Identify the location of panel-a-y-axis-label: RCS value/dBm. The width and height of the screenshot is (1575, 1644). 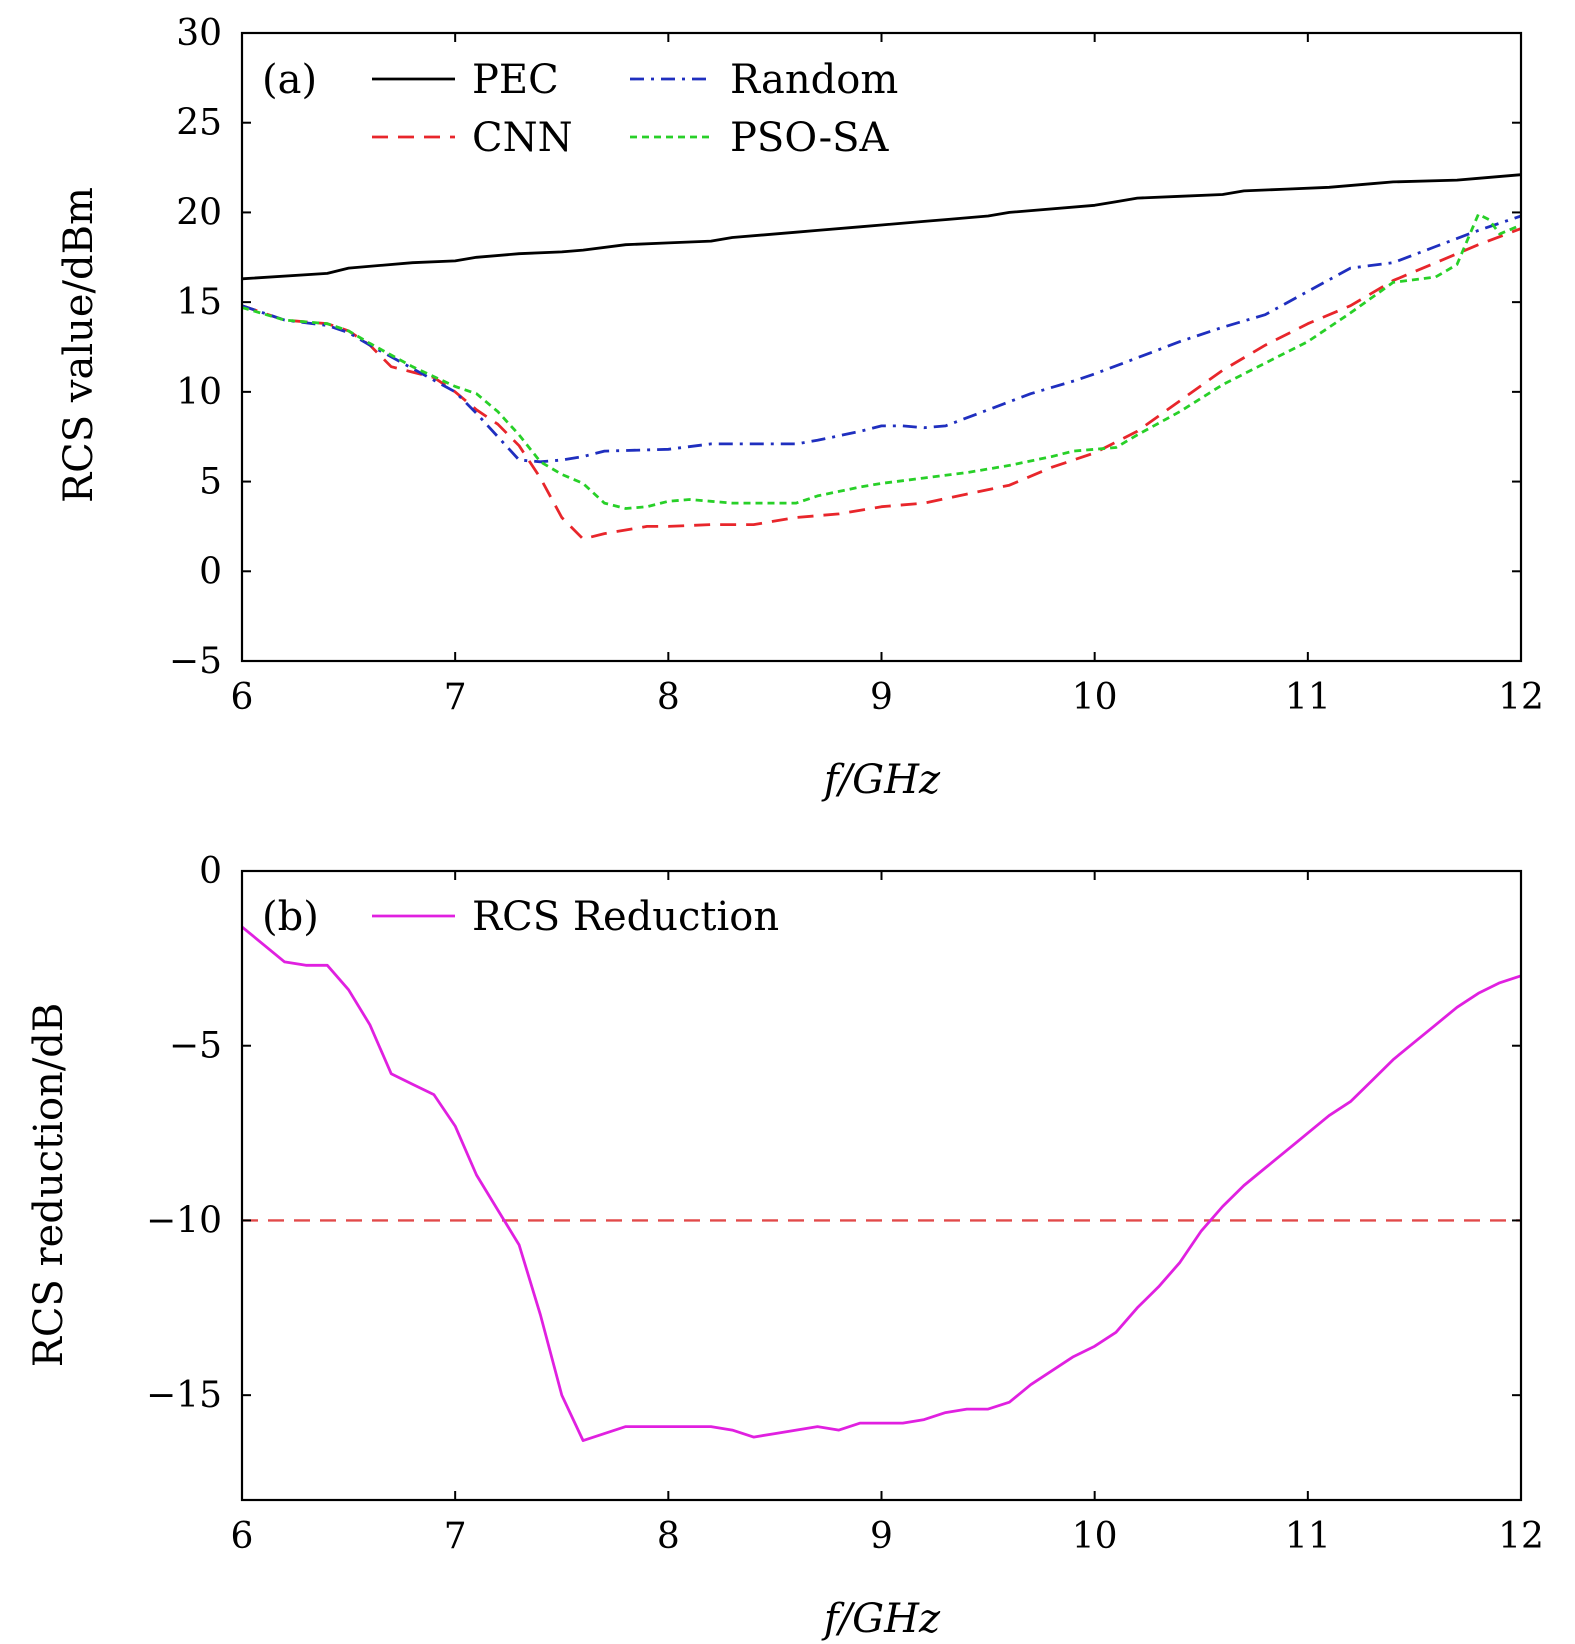
(79, 345).